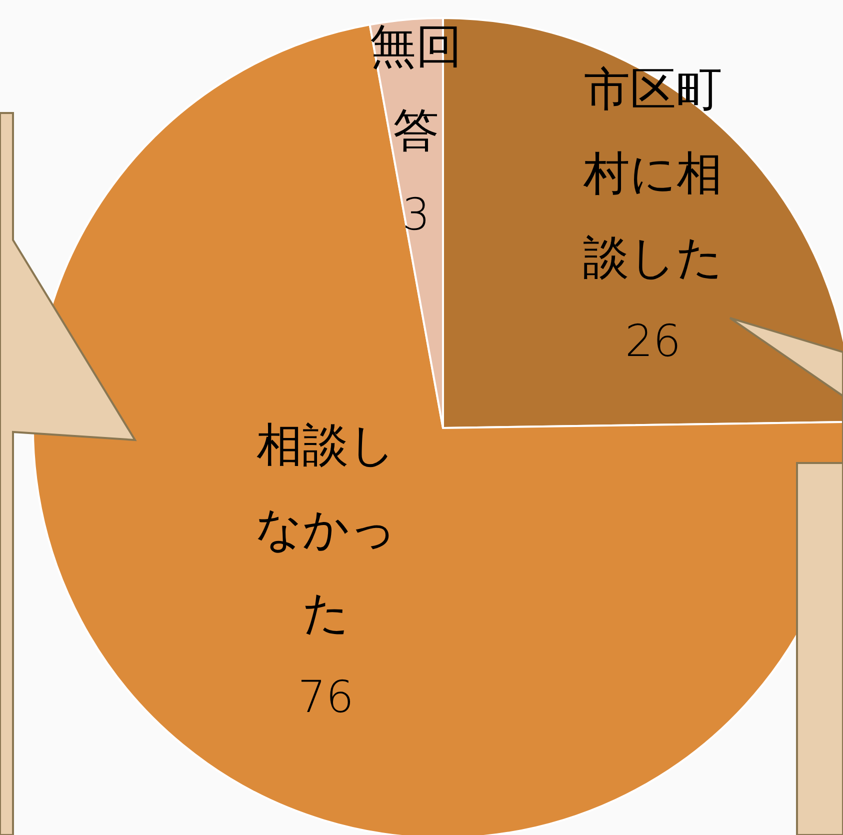 The image size is (843, 835). I want to click on slice-label: 相談しなかった, so click(325, 529).